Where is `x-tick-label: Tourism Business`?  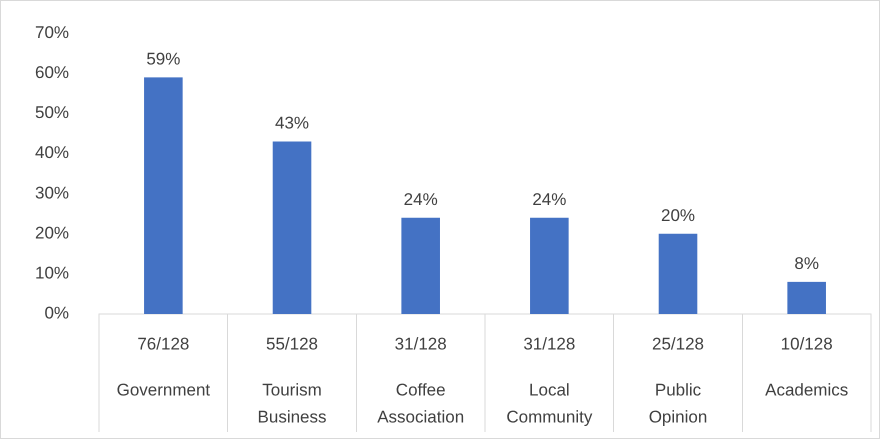 x-tick-label: Tourism Business is located at coordinates (292, 403).